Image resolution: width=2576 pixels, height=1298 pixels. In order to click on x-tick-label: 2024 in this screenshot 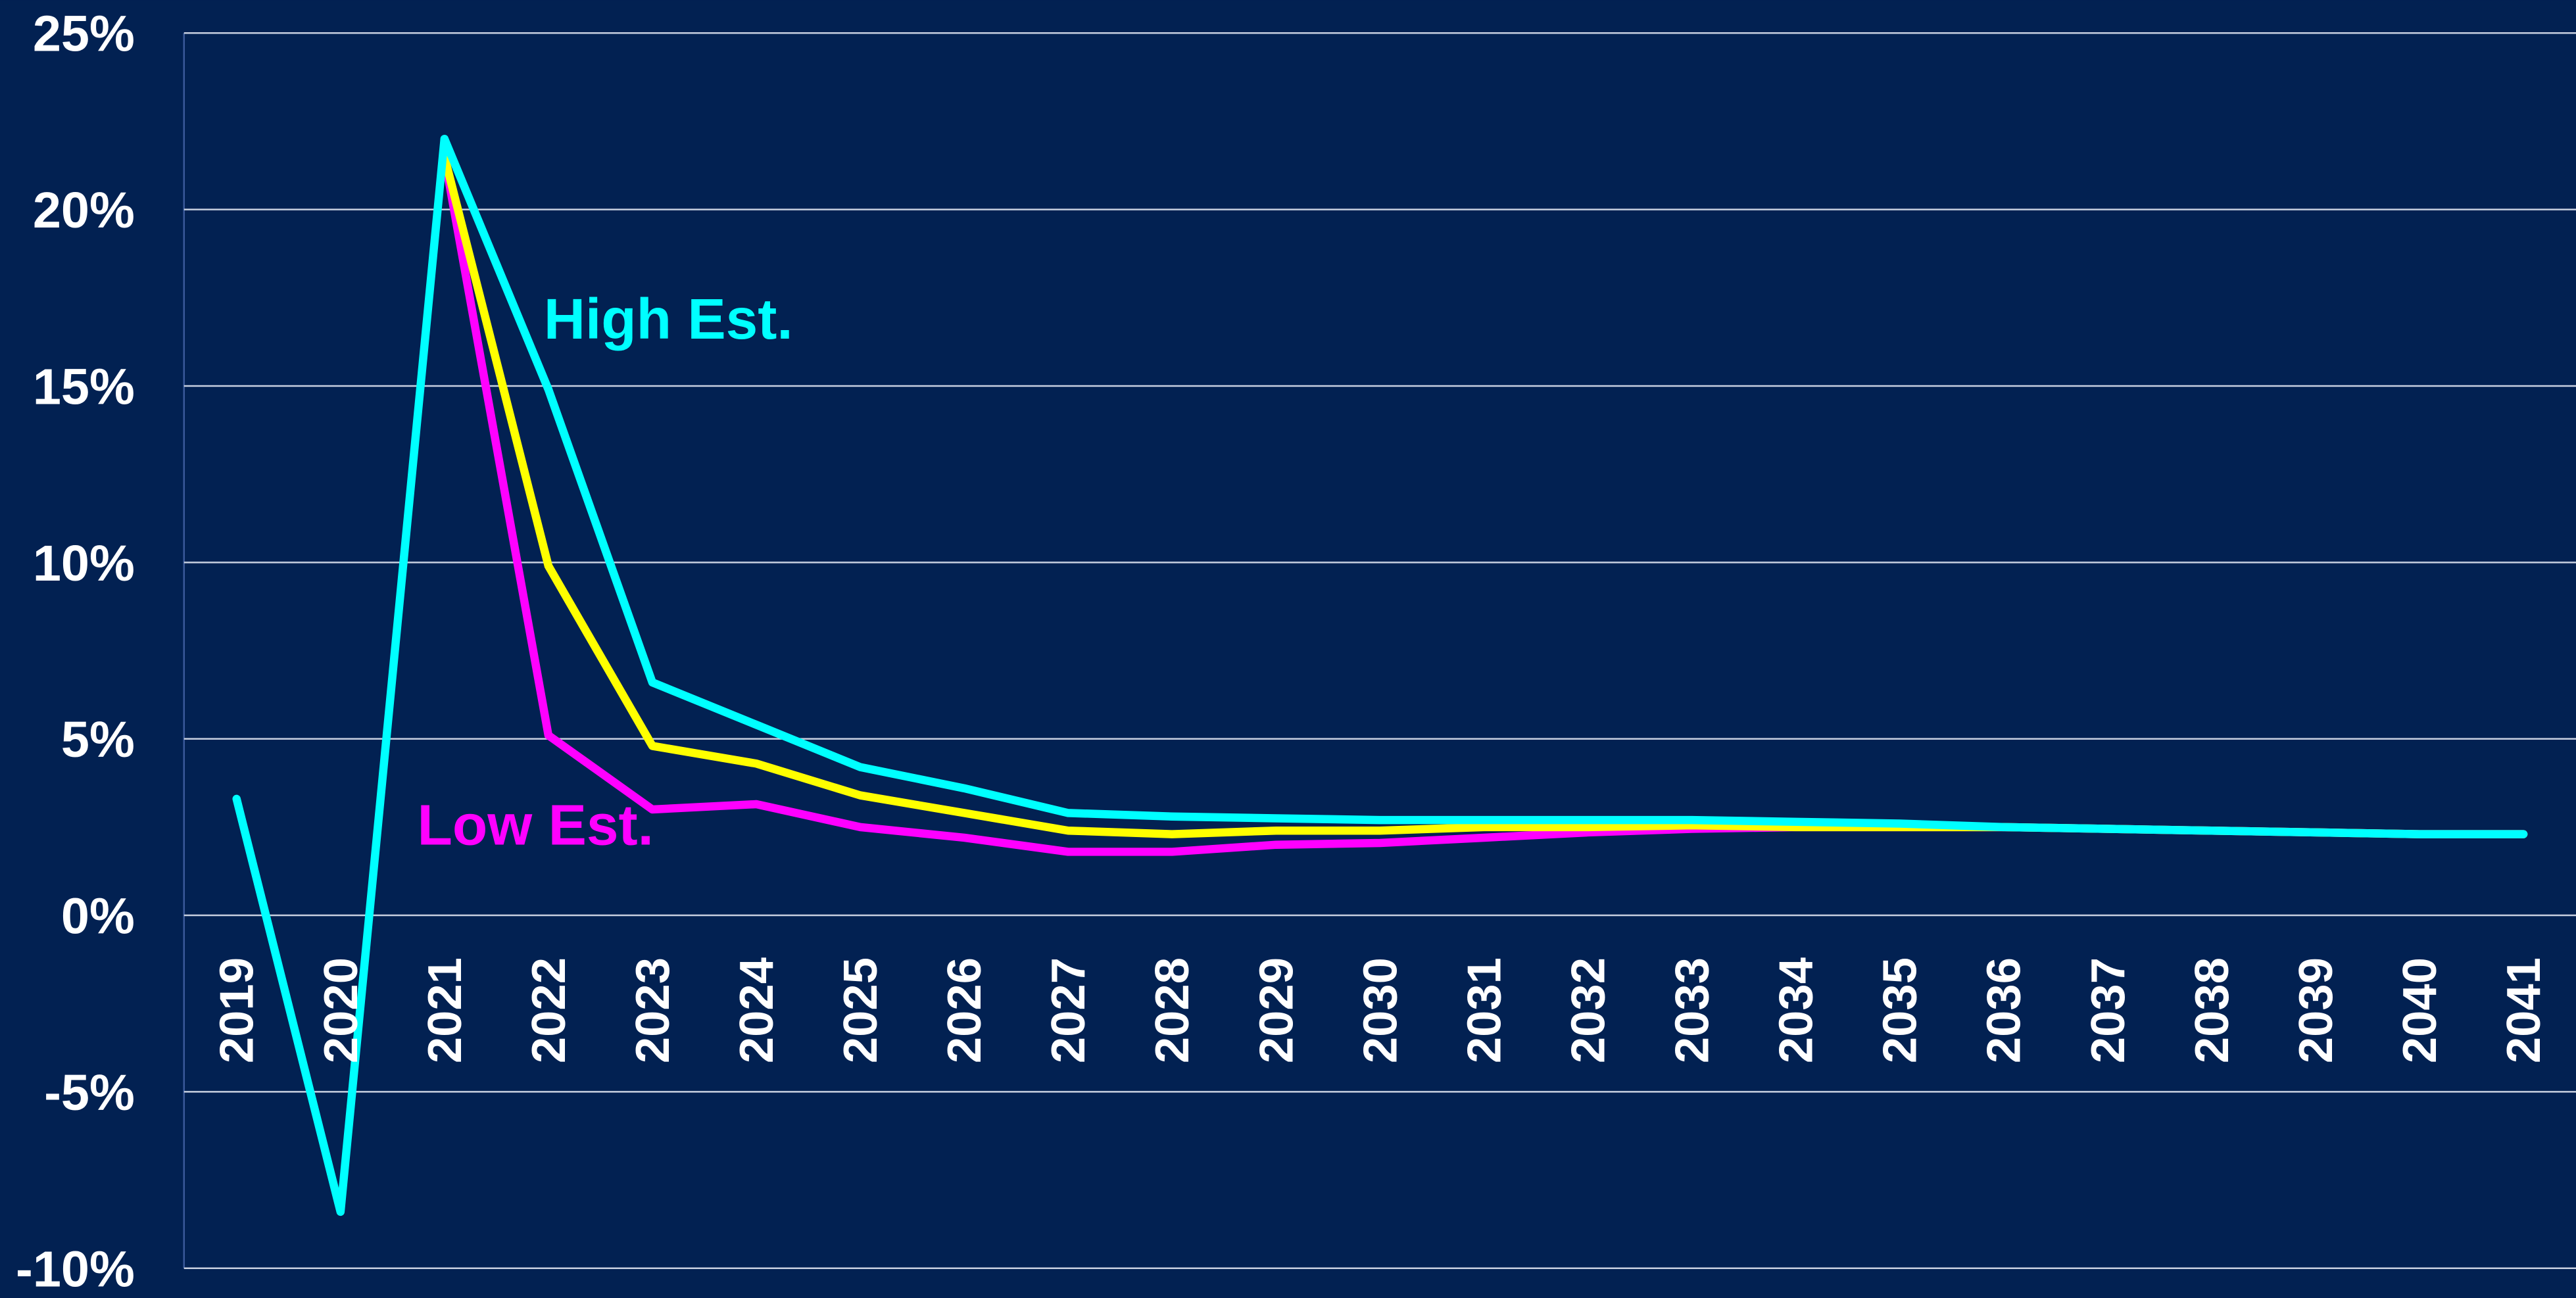, I will do `click(756, 1010)`.